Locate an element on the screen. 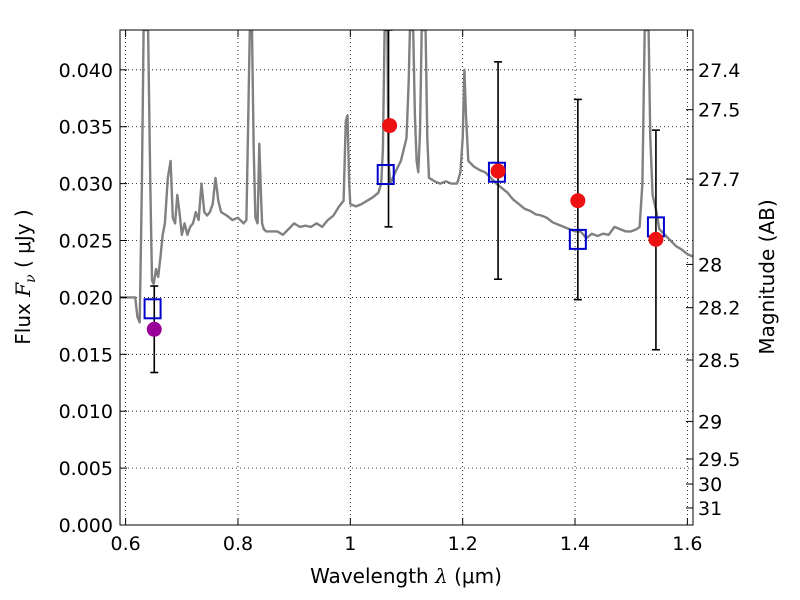  y-tick-label: 0.025 is located at coordinates (86, 242).